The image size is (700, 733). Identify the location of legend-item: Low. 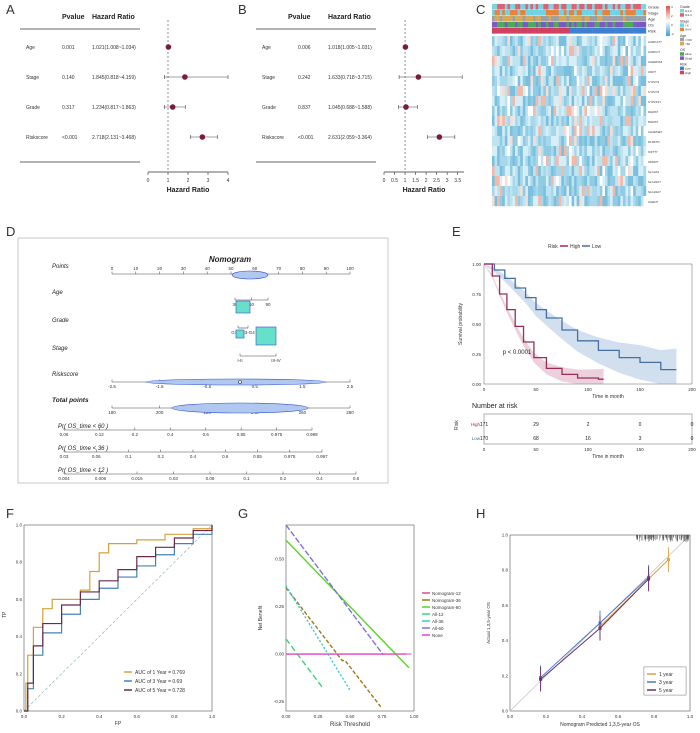
(688, 69).